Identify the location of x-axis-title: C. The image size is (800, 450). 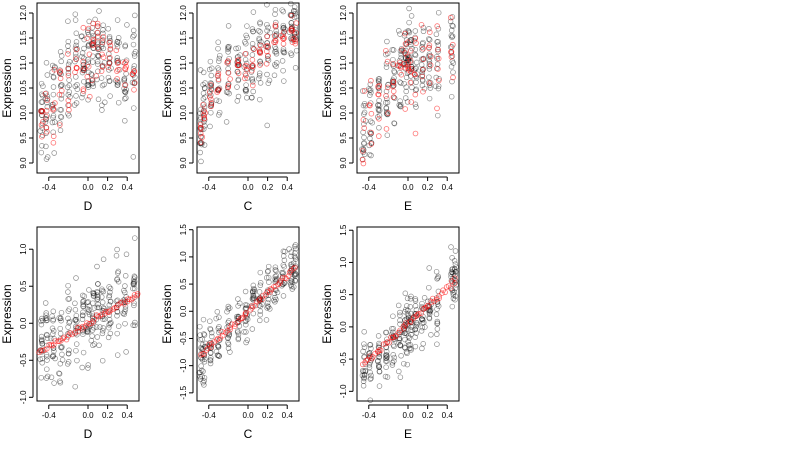
(248, 206).